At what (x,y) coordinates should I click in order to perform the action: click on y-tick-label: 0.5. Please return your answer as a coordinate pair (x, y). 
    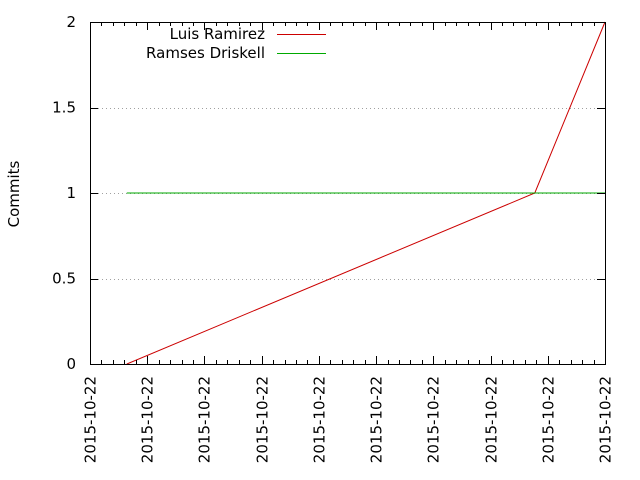
    Looking at the image, I should click on (64, 279).